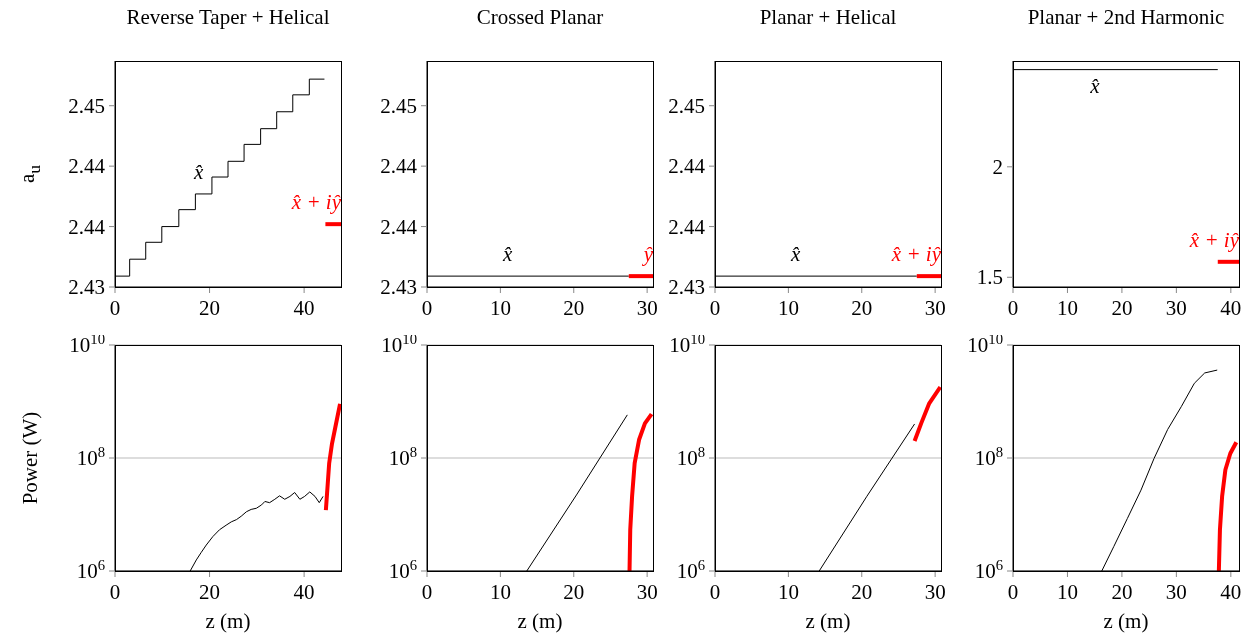 The height and width of the screenshot is (642, 1252). I want to click on series-label: ŷ, so click(648, 255).